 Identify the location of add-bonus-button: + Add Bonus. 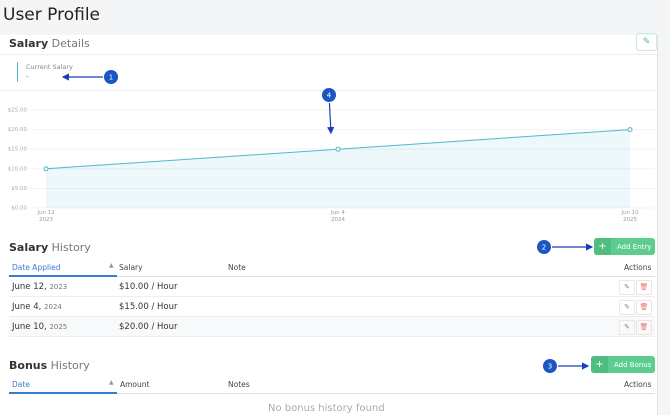
(623, 364).